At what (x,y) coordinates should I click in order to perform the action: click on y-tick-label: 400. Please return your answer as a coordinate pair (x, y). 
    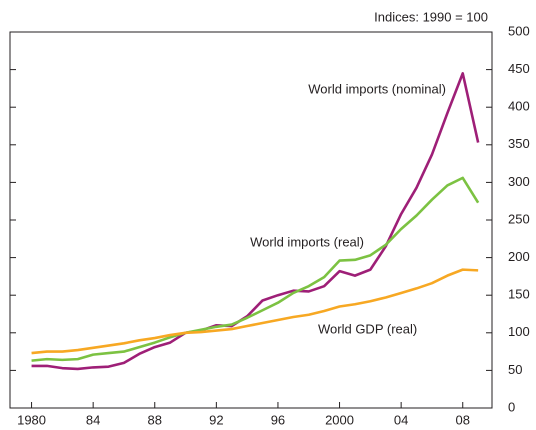
    Looking at the image, I should click on (519, 106).